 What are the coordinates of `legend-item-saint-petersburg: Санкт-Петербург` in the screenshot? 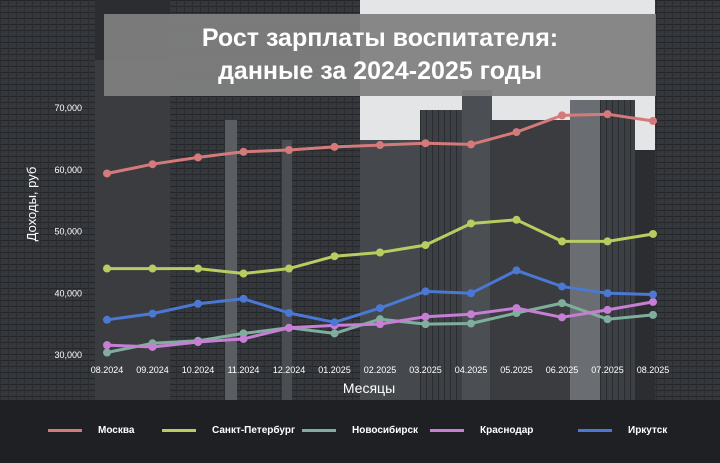 It's located at (228, 430).